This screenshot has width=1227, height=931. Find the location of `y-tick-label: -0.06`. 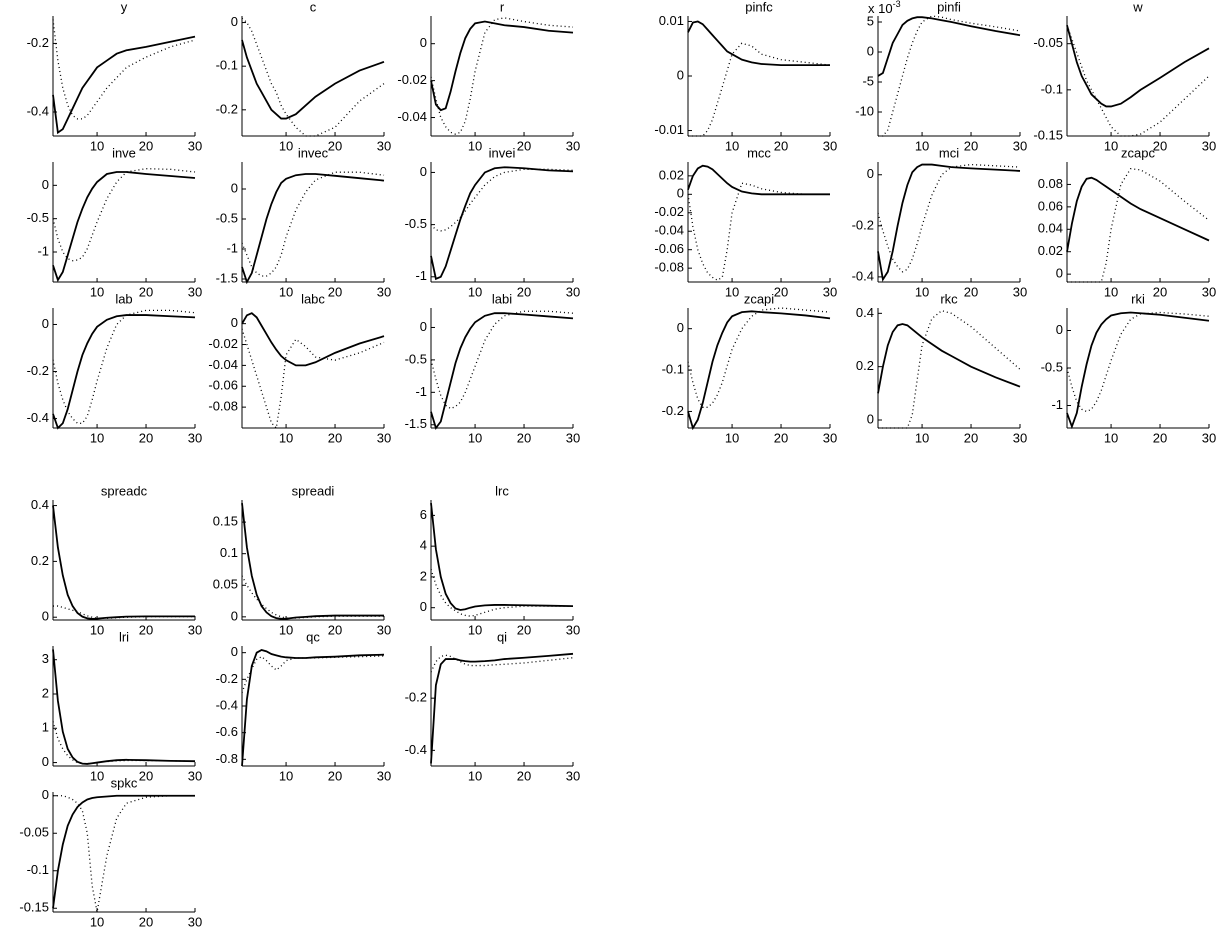

y-tick-label: -0.06 is located at coordinates (223, 385).